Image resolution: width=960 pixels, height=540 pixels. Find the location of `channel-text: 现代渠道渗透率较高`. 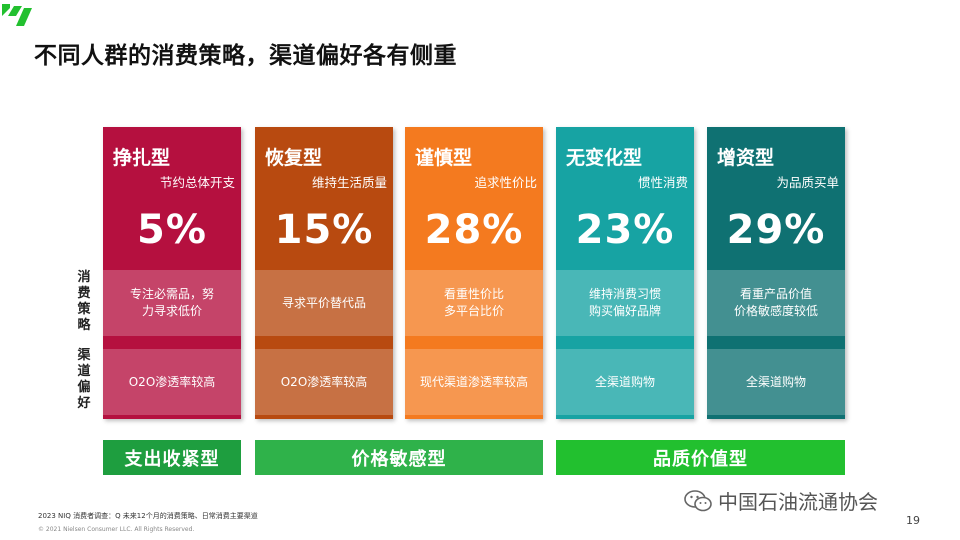

channel-text: 现代渠道渗透率较高 is located at coordinates (473, 381).